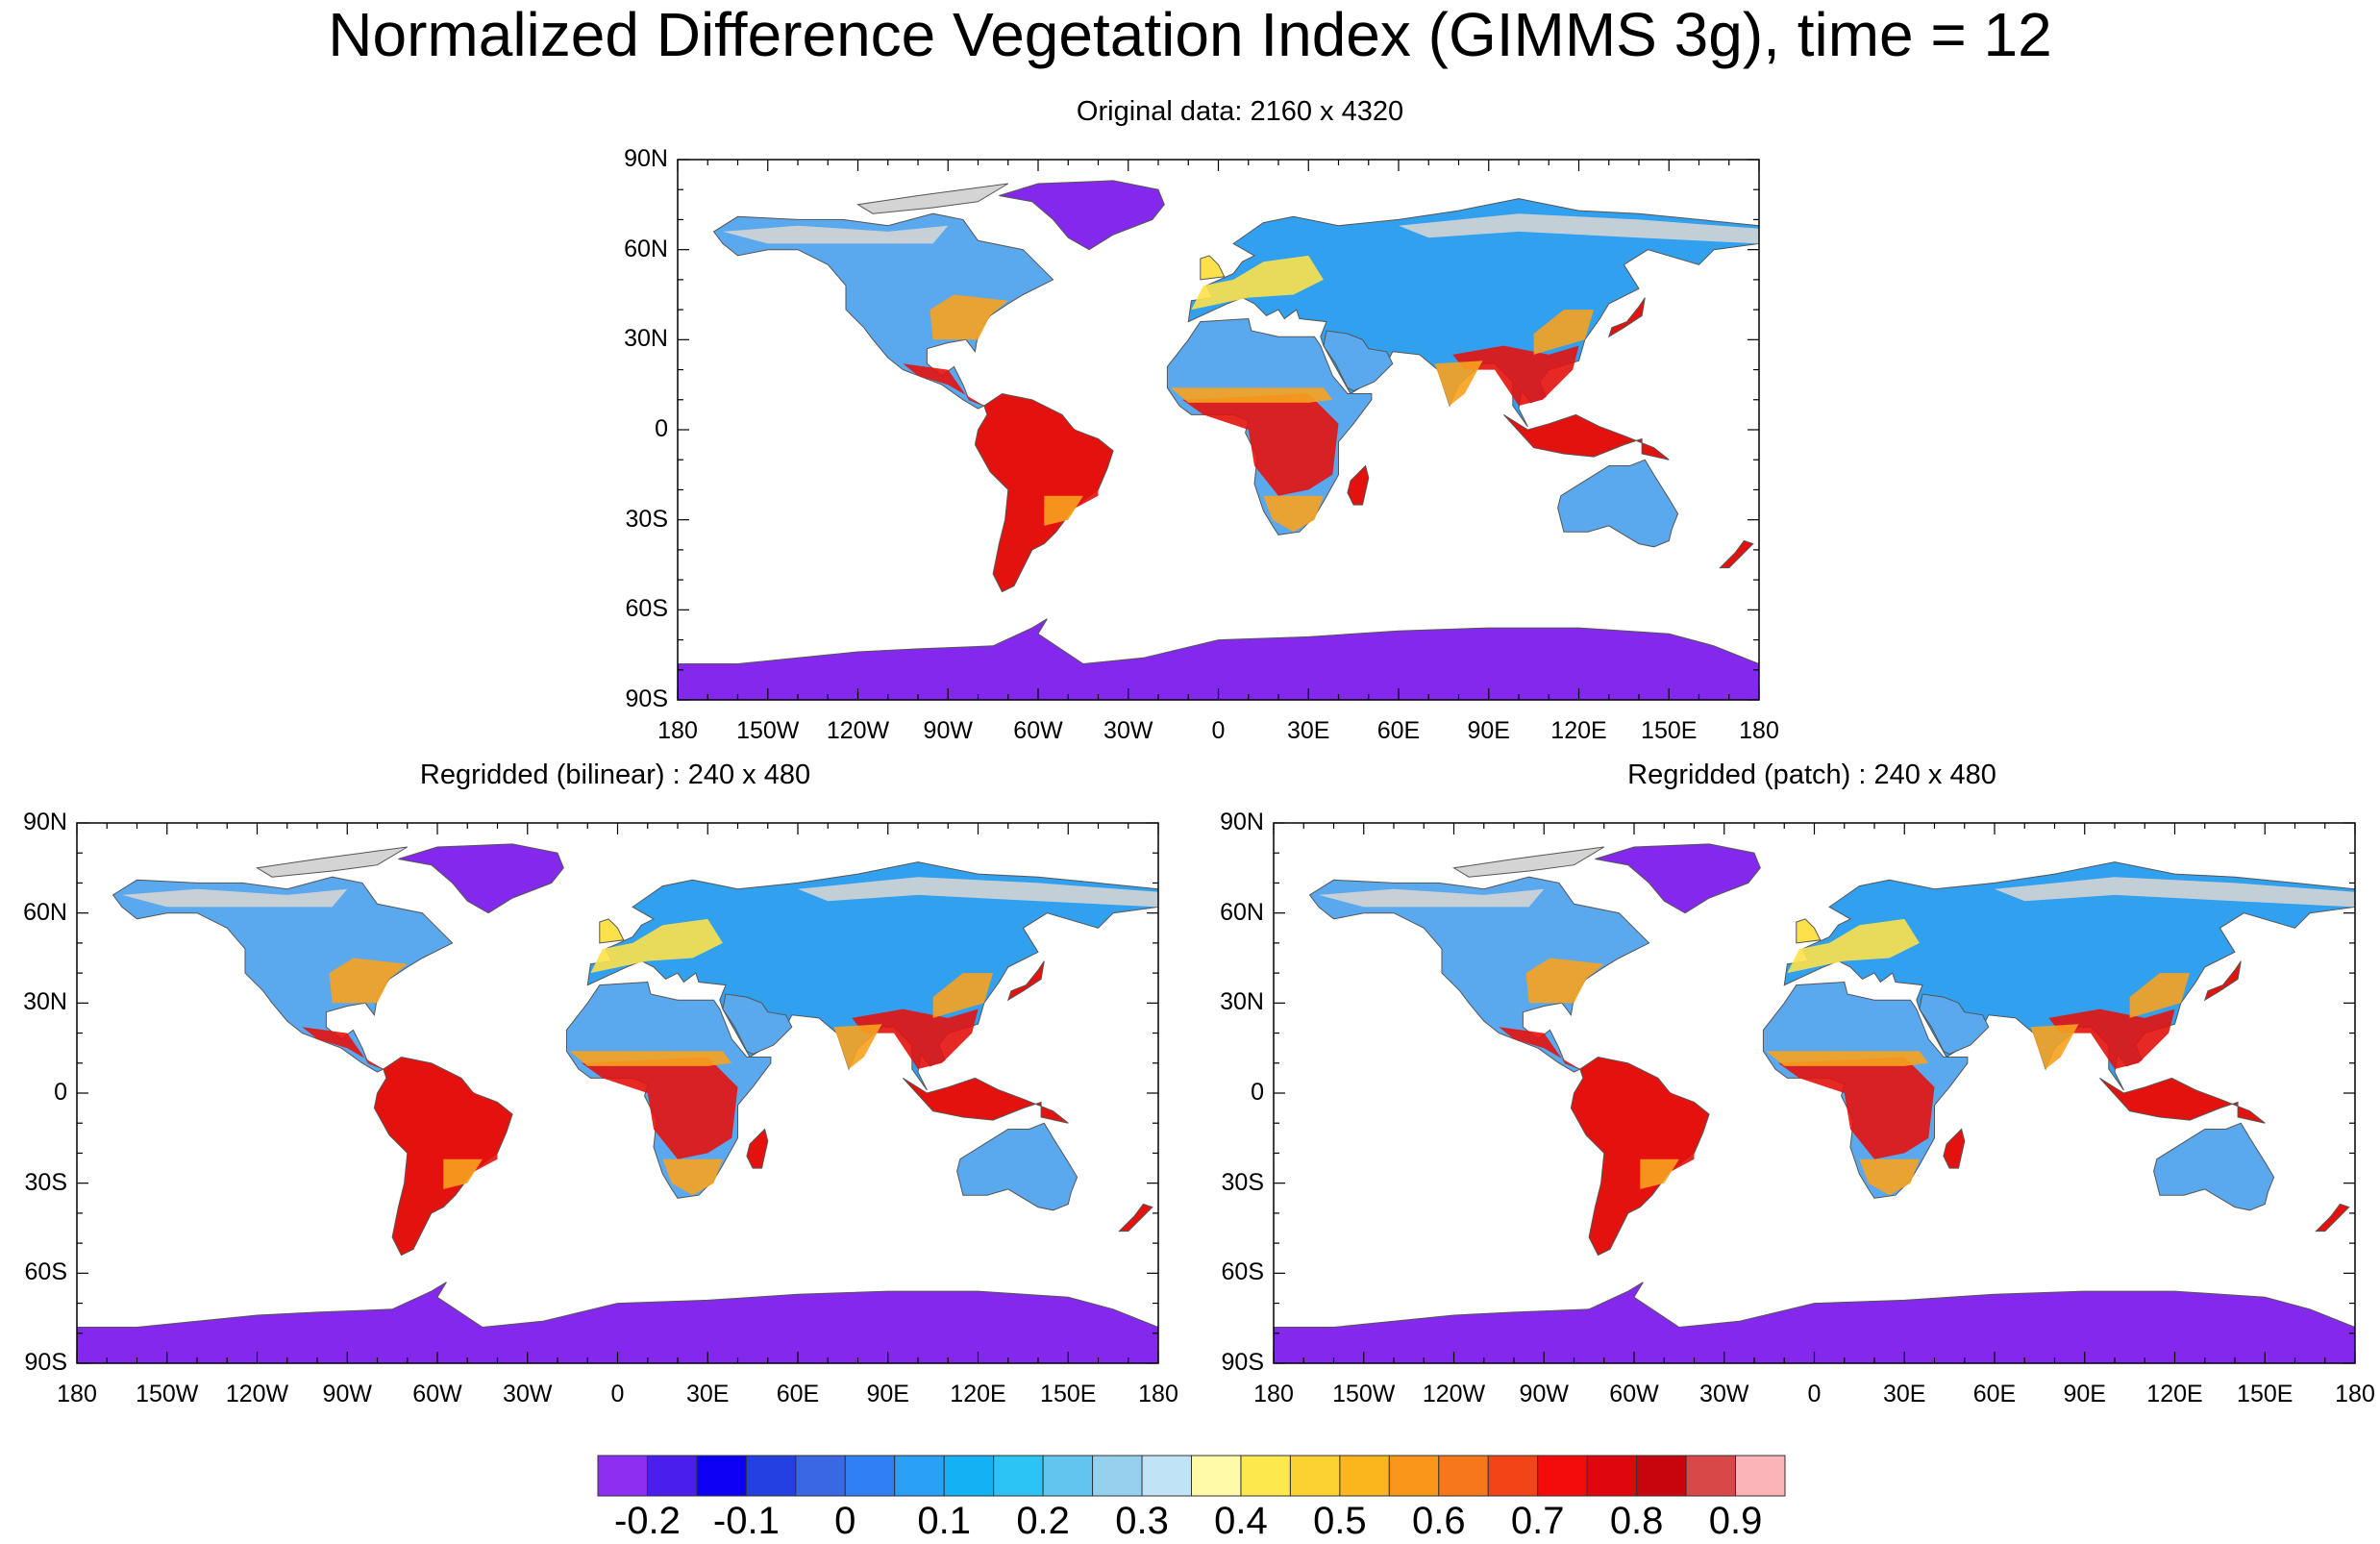  I want to click on colorbar-label: 0.6, so click(1439, 1521).